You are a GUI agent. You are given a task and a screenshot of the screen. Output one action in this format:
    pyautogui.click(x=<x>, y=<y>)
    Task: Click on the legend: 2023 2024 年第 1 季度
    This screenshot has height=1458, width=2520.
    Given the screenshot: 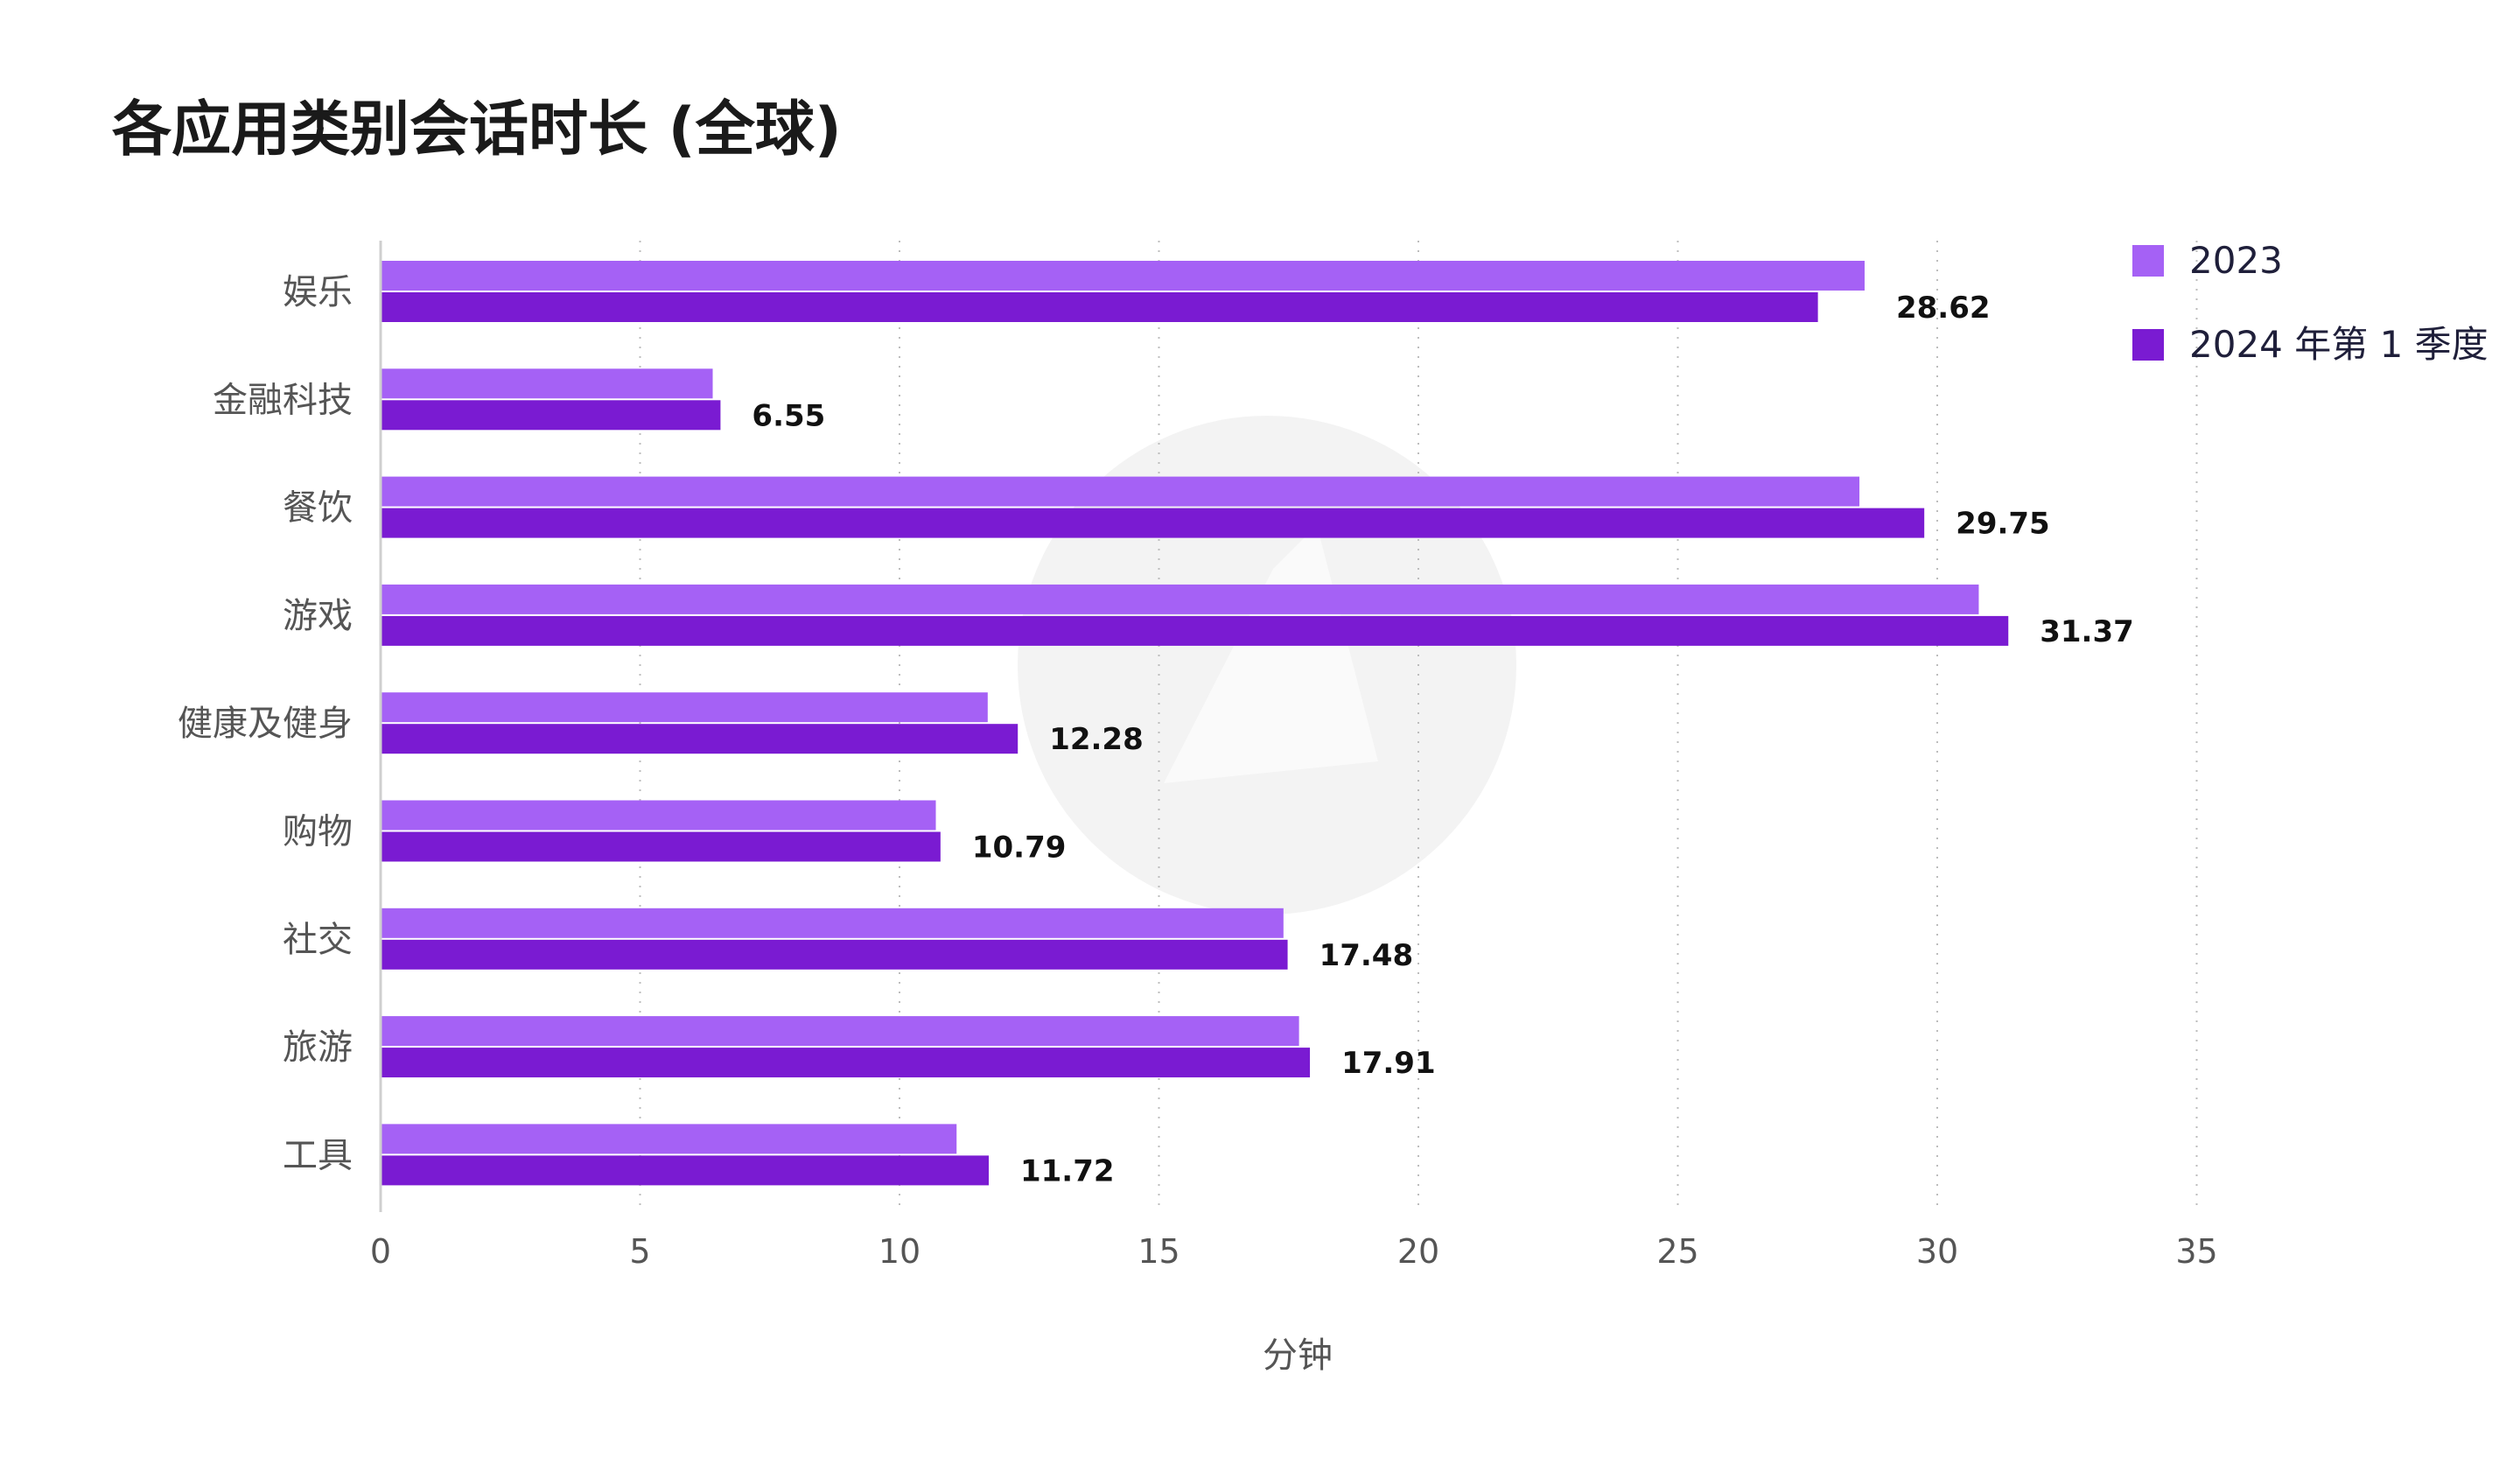 What is the action you would take?
    pyautogui.click(x=2310, y=302)
    